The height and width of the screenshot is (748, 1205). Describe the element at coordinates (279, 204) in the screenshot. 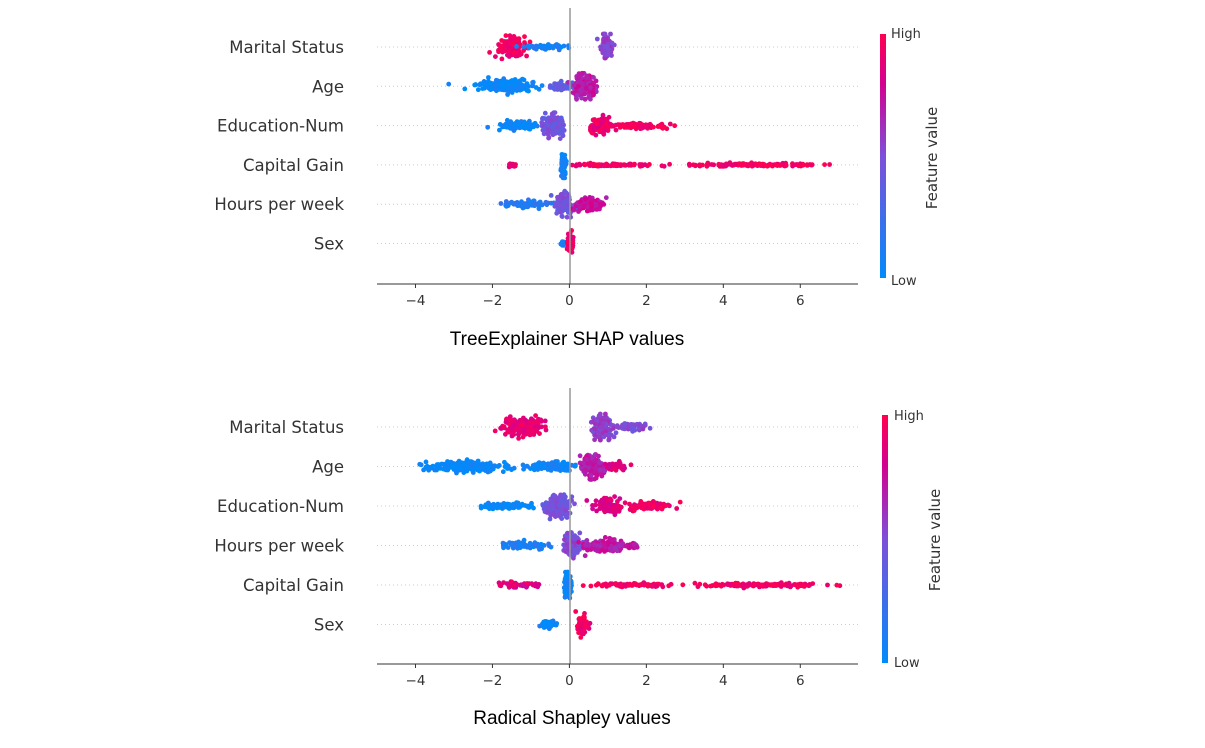

I see `feature-label: Hours per week` at that location.